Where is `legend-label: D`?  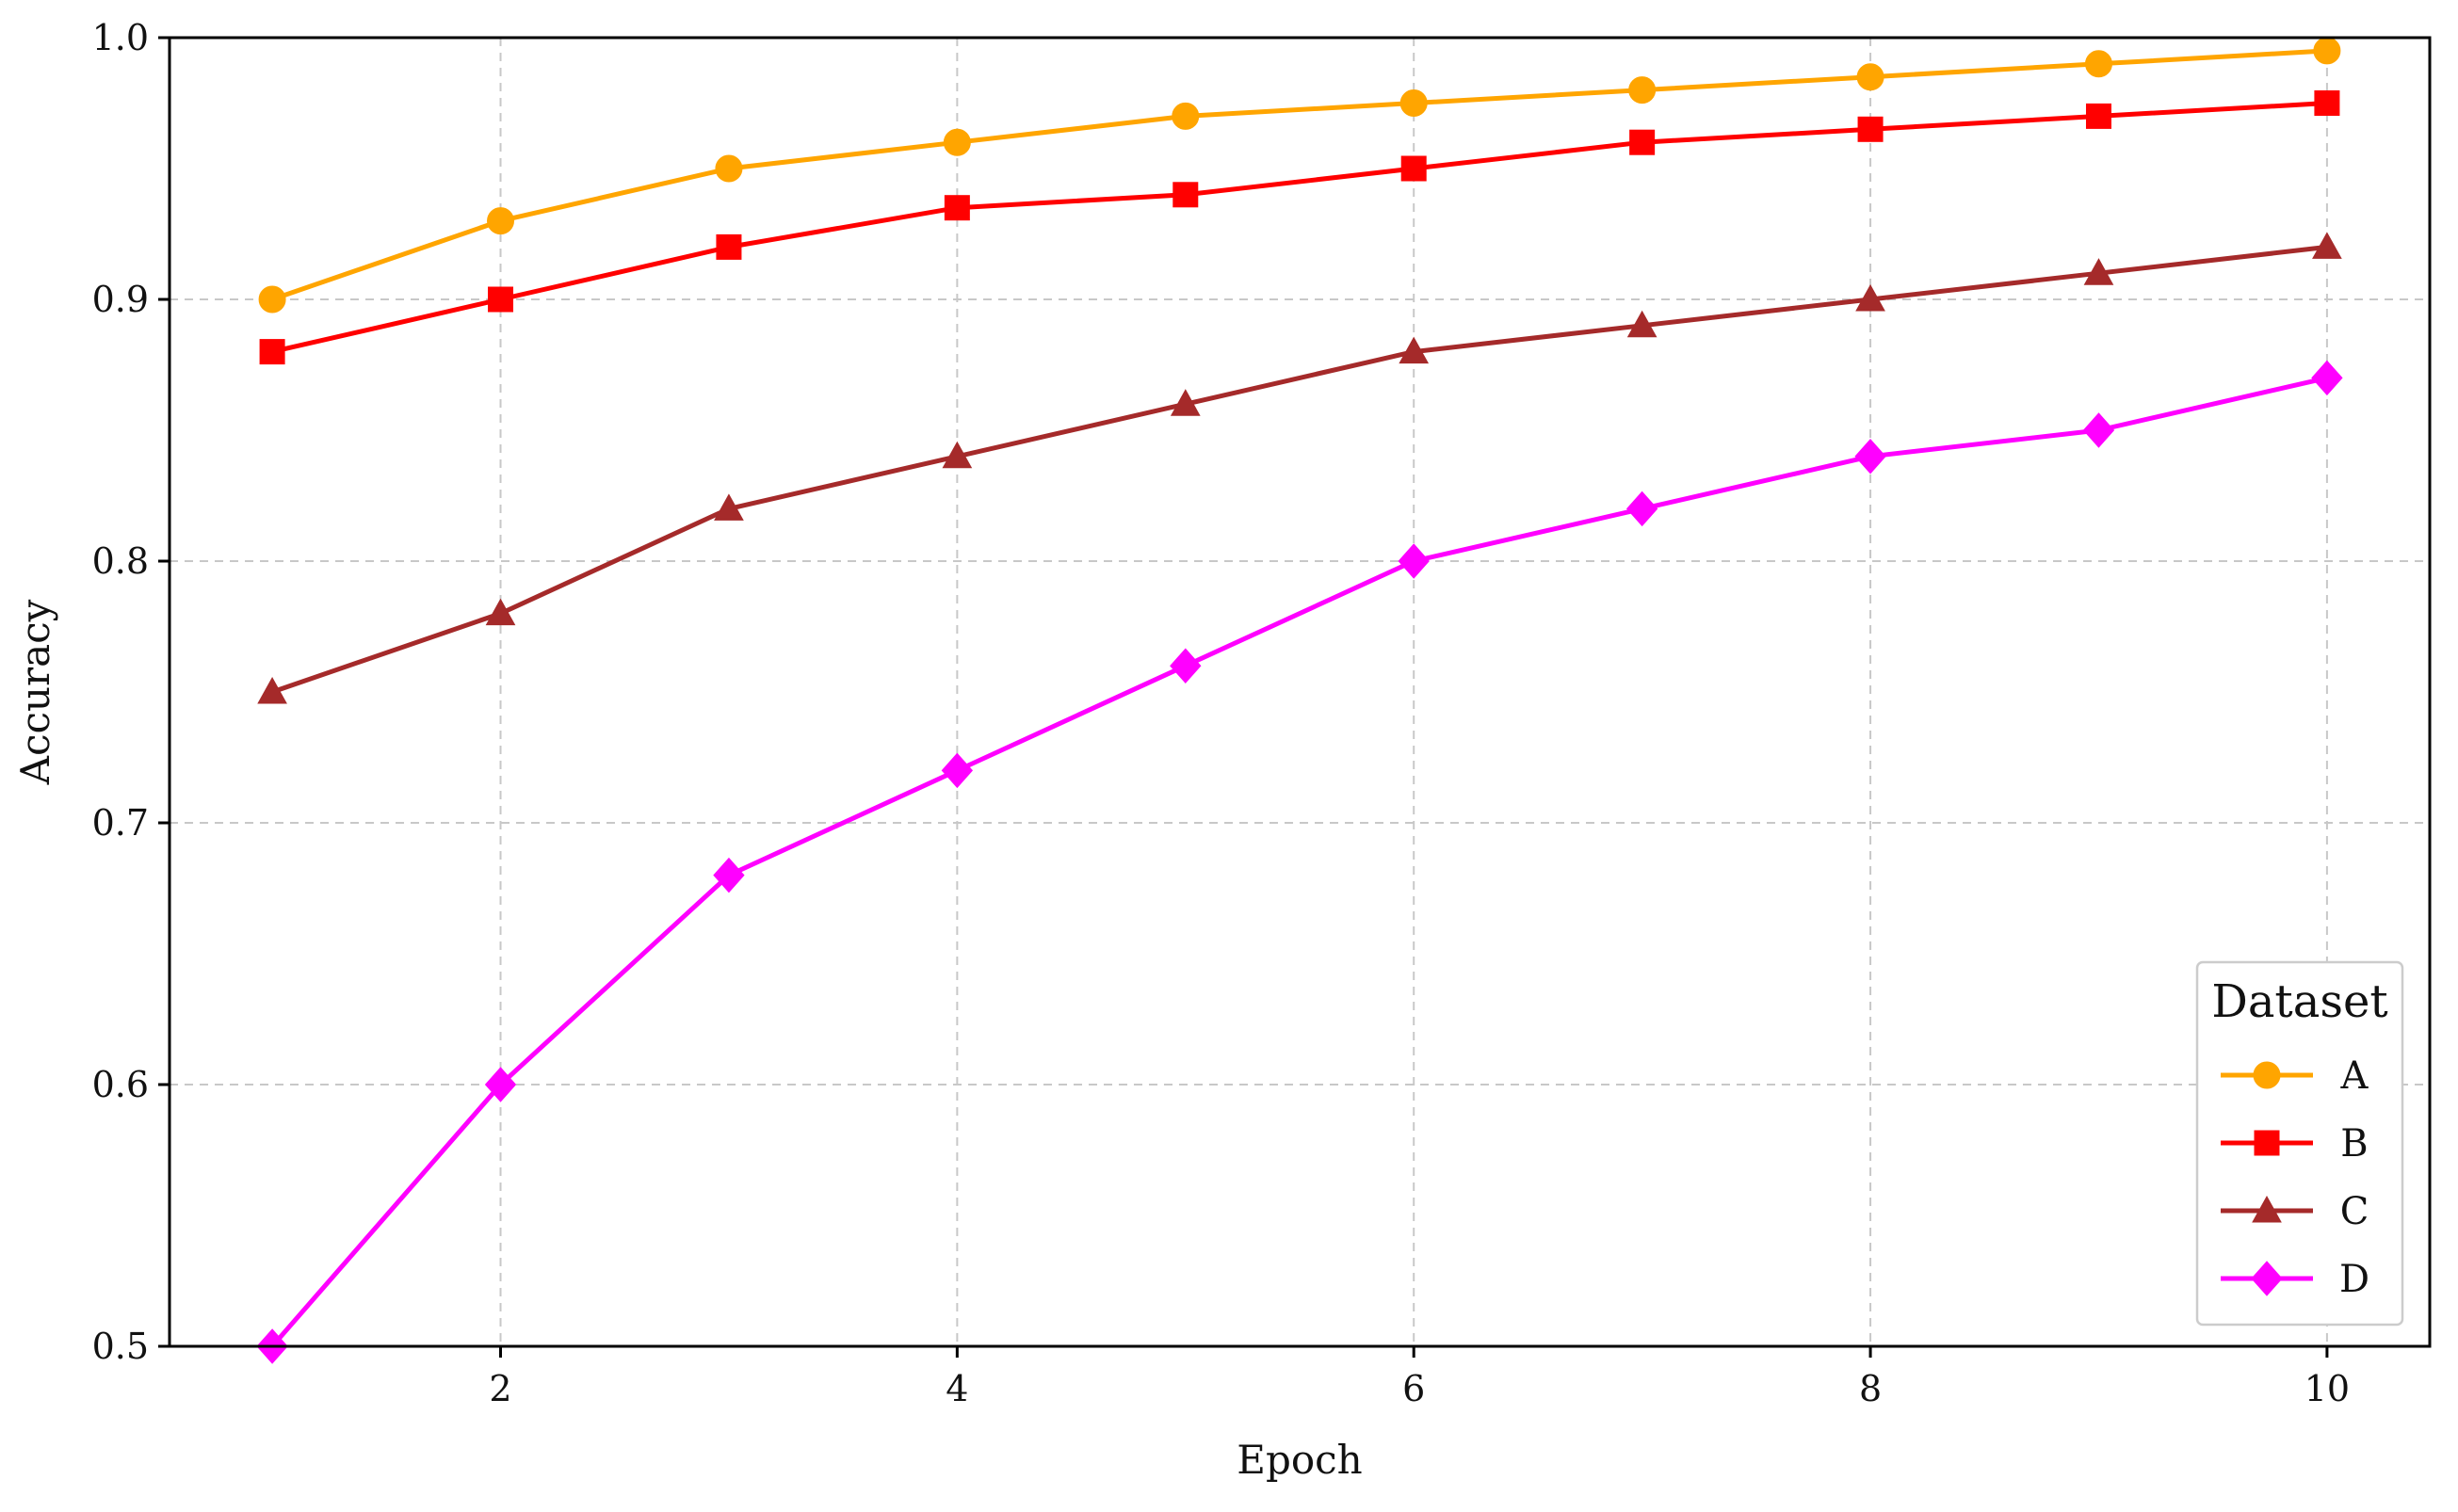 legend-label: D is located at coordinates (2354, 1279).